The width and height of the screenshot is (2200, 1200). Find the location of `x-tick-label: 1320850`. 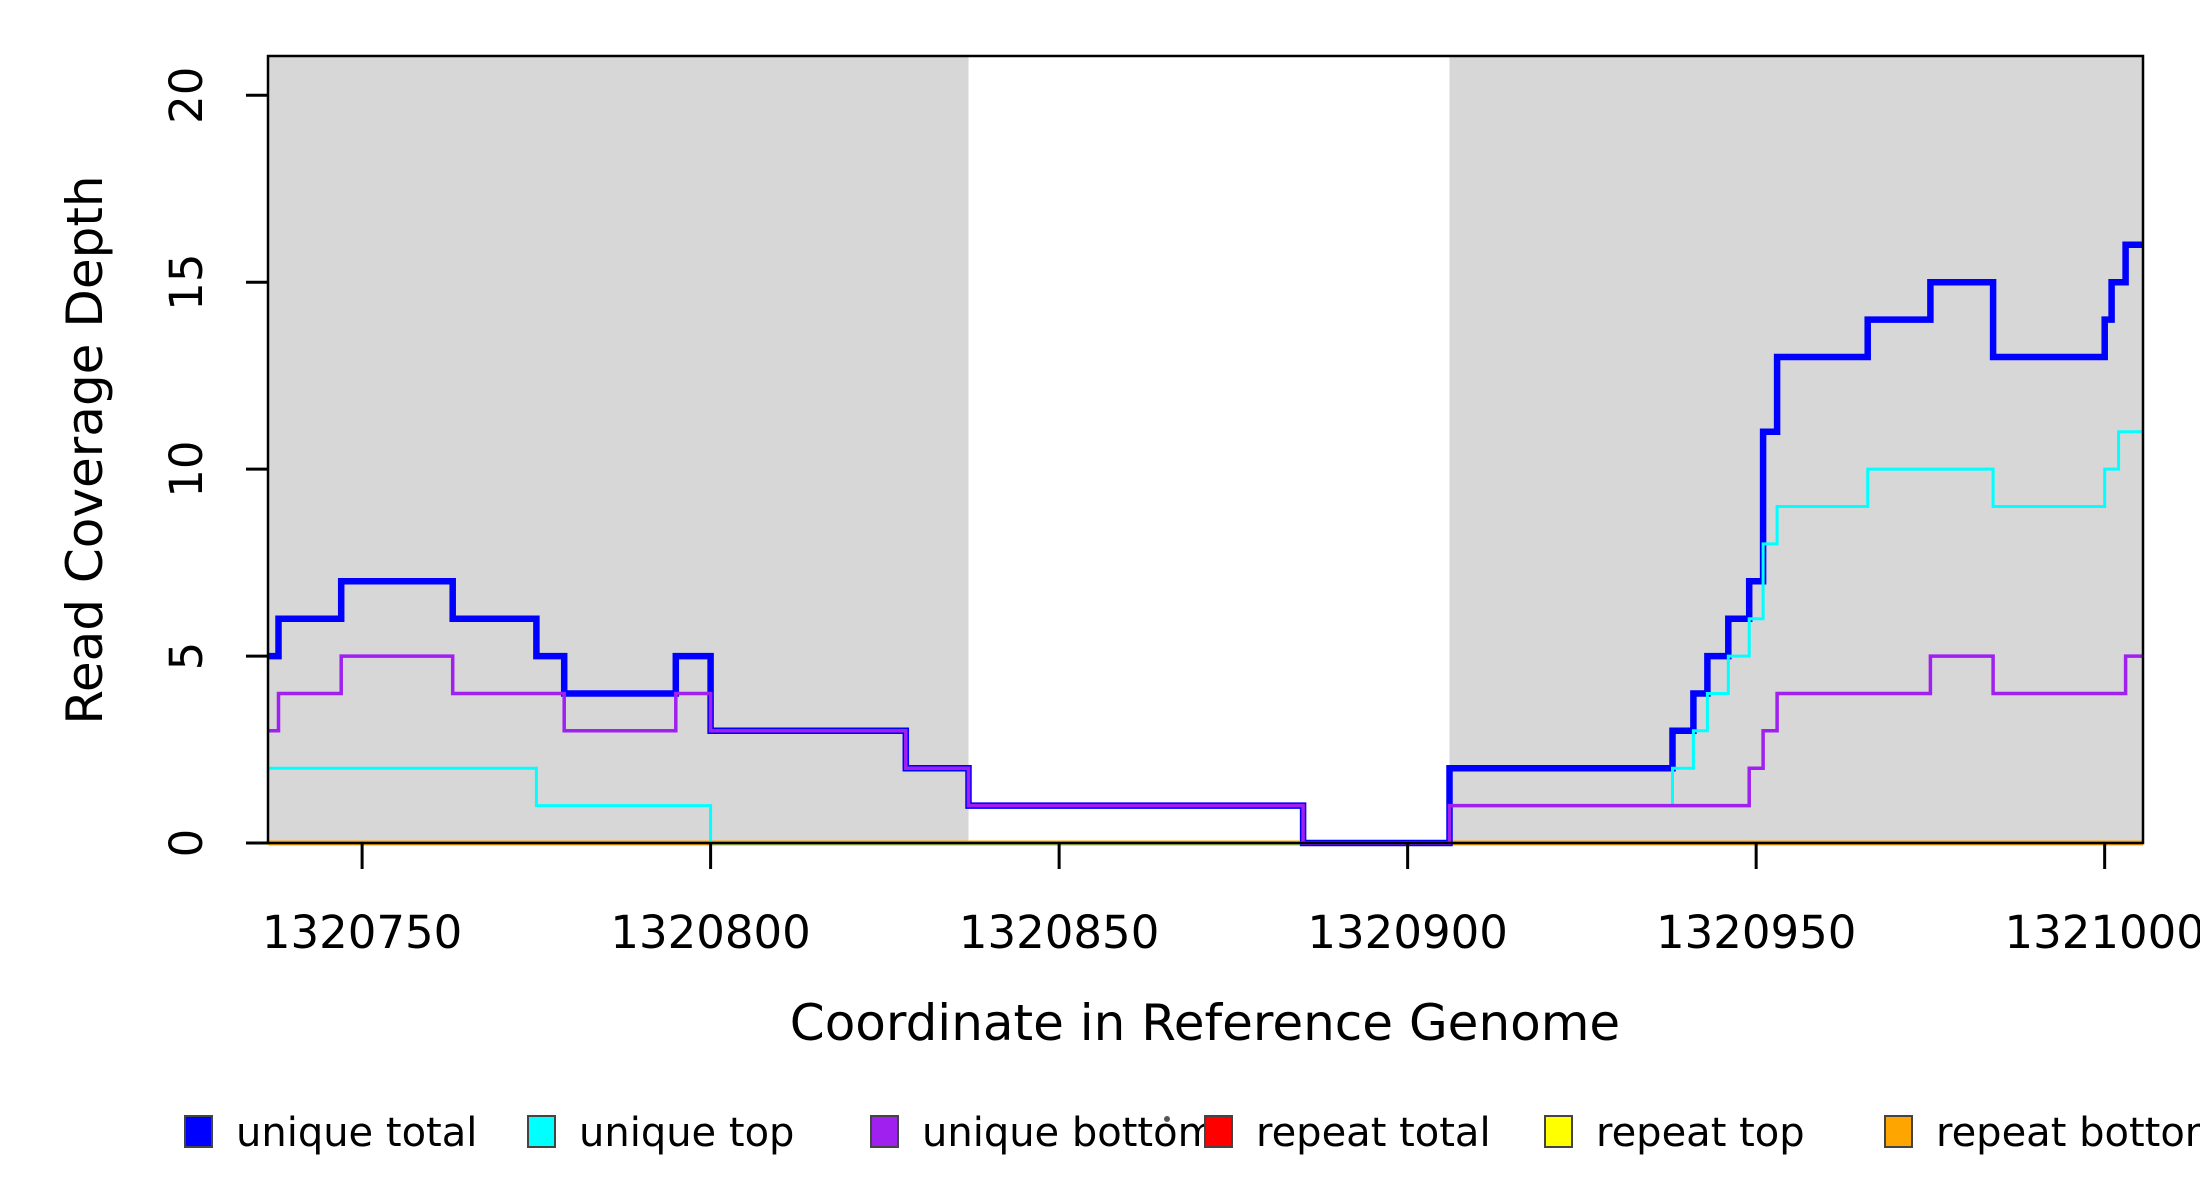

x-tick-label: 1320850 is located at coordinates (1059, 932).